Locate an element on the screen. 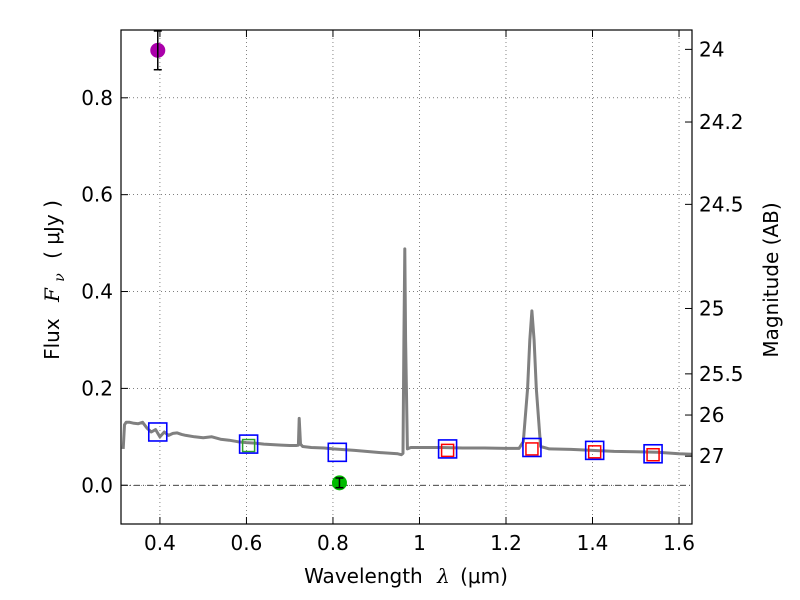  y-tick-label: 0.8 is located at coordinates (97, 98).